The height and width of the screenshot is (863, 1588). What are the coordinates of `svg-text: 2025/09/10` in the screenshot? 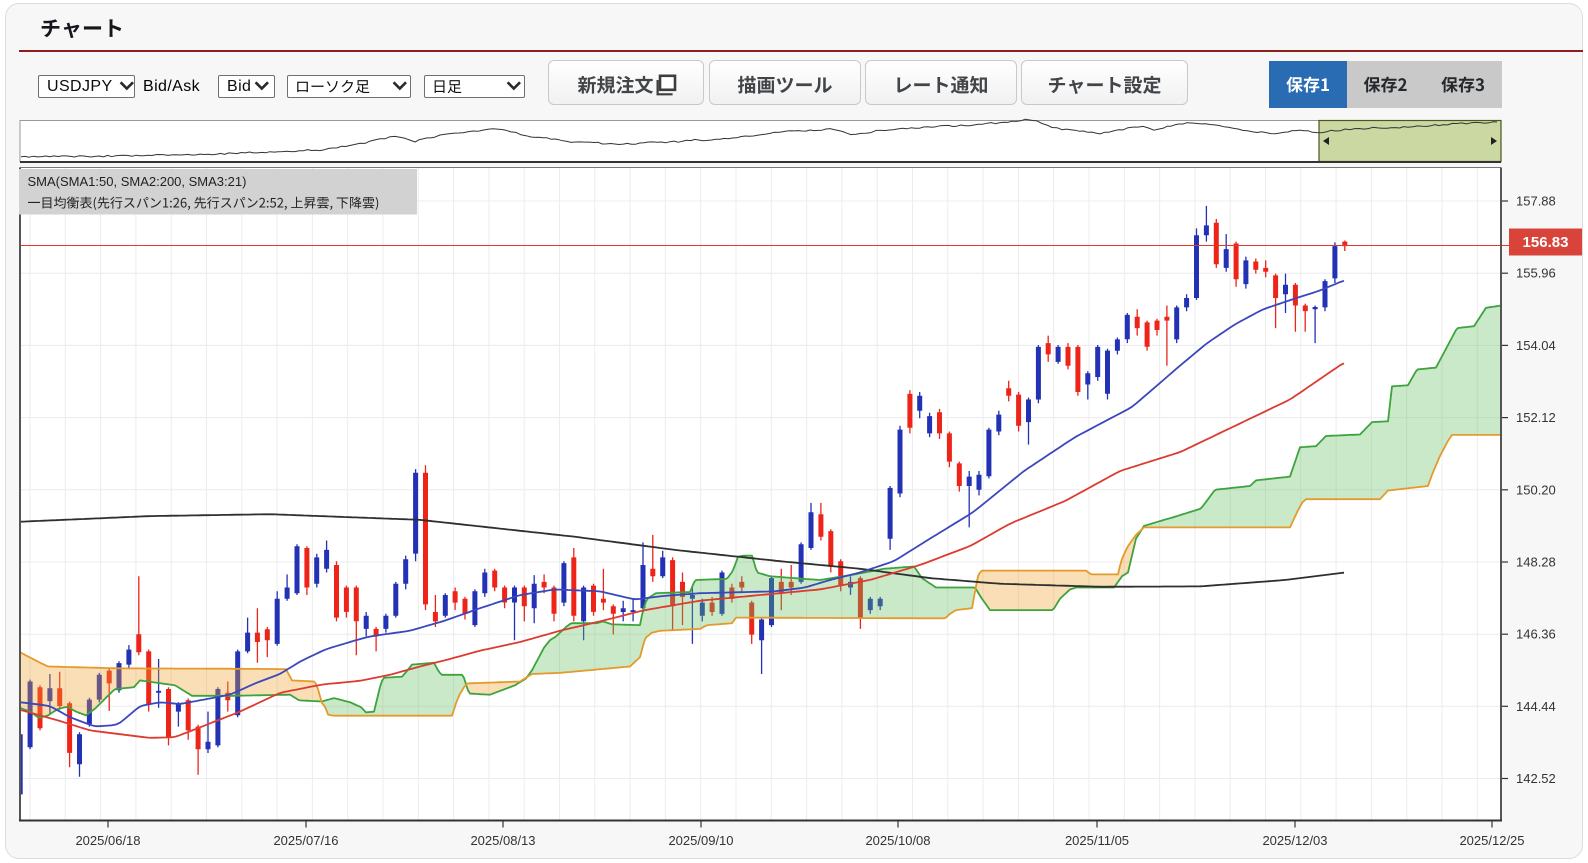 It's located at (700, 840).